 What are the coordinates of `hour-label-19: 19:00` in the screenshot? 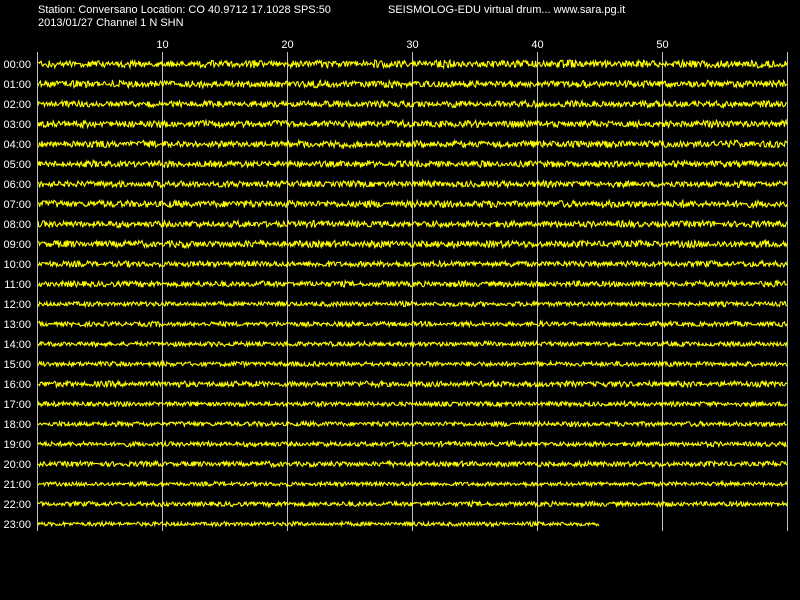 It's located at (17, 445).